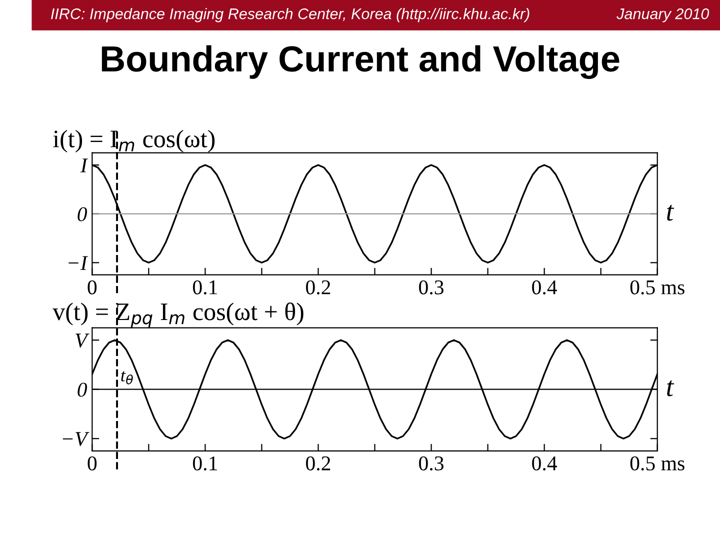  What do you see at coordinates (84, 165) in the screenshot?
I see `text: I` at bounding box center [84, 165].